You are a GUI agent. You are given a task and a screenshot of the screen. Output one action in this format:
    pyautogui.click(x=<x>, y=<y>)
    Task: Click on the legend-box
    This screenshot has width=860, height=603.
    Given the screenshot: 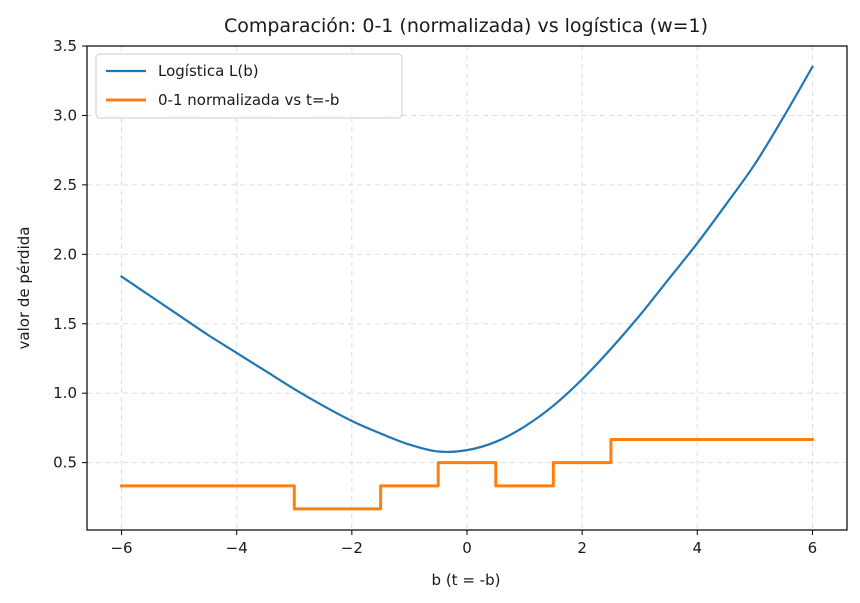 What is the action you would take?
    pyautogui.click(x=249, y=86)
    